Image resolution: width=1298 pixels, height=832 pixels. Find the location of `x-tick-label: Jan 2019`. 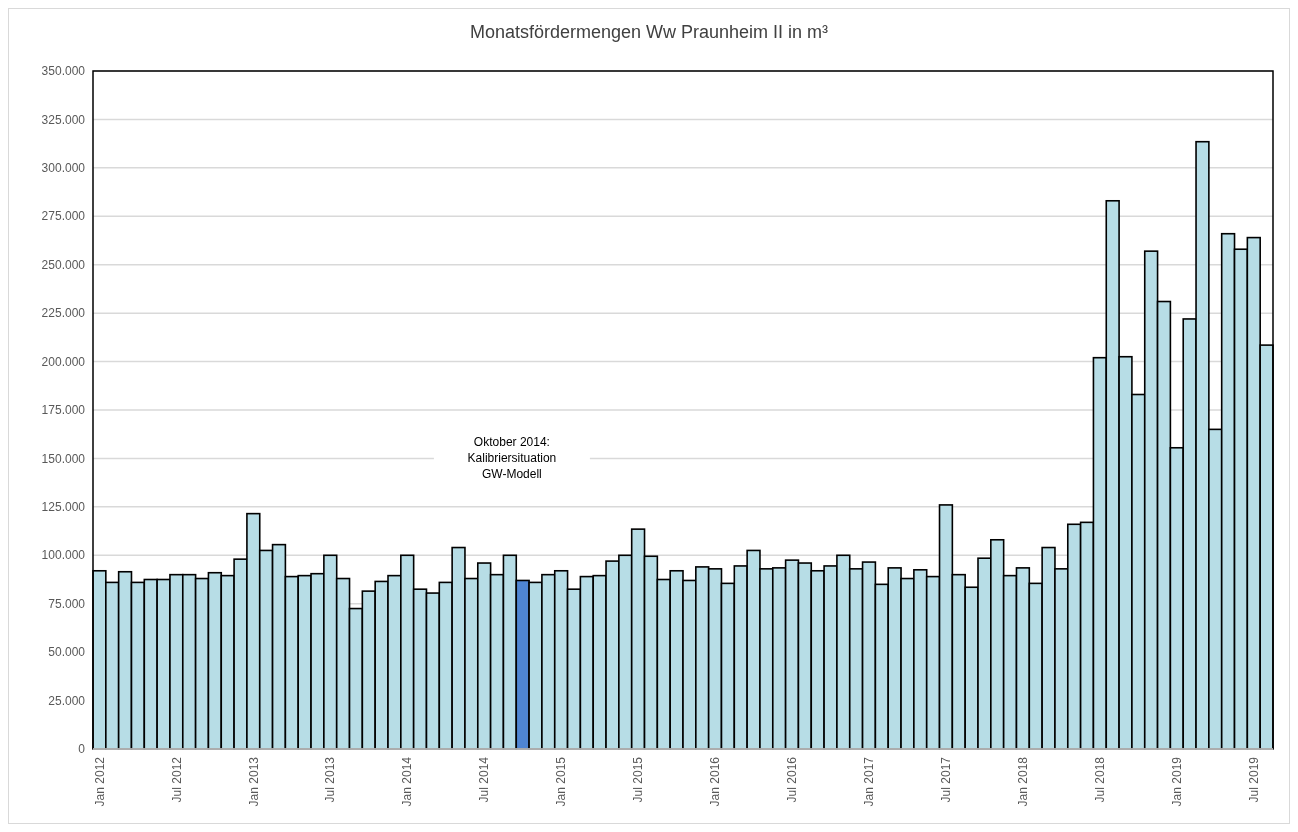

x-tick-label: Jan 2019 is located at coordinates (1177, 781).